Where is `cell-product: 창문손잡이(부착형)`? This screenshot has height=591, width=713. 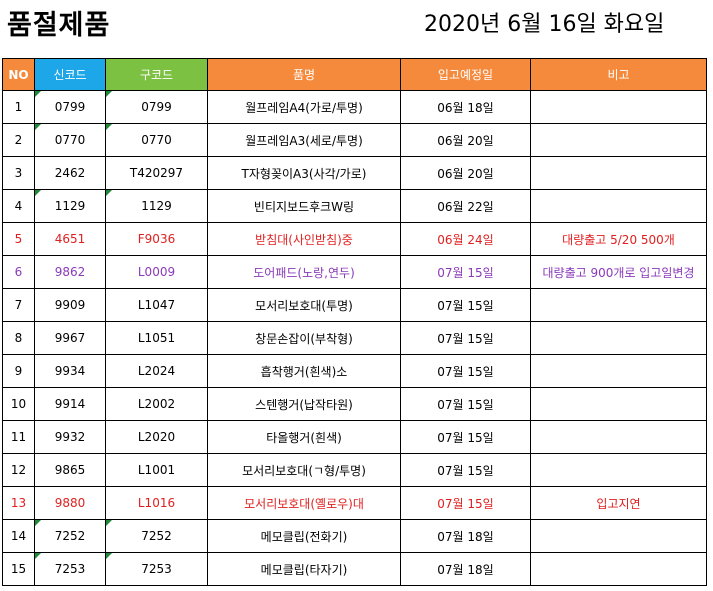 cell-product: 창문손잡이(부착형) is located at coordinates (304, 338).